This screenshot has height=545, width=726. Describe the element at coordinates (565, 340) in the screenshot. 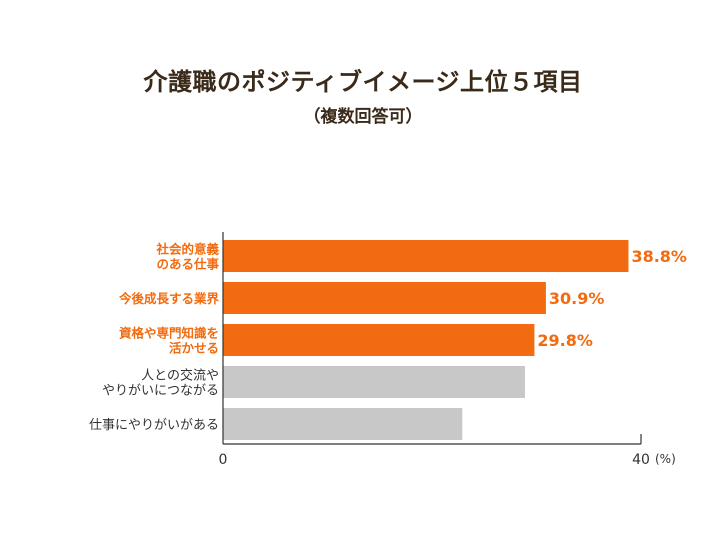

I see `value-label-3: 29.8%` at that location.